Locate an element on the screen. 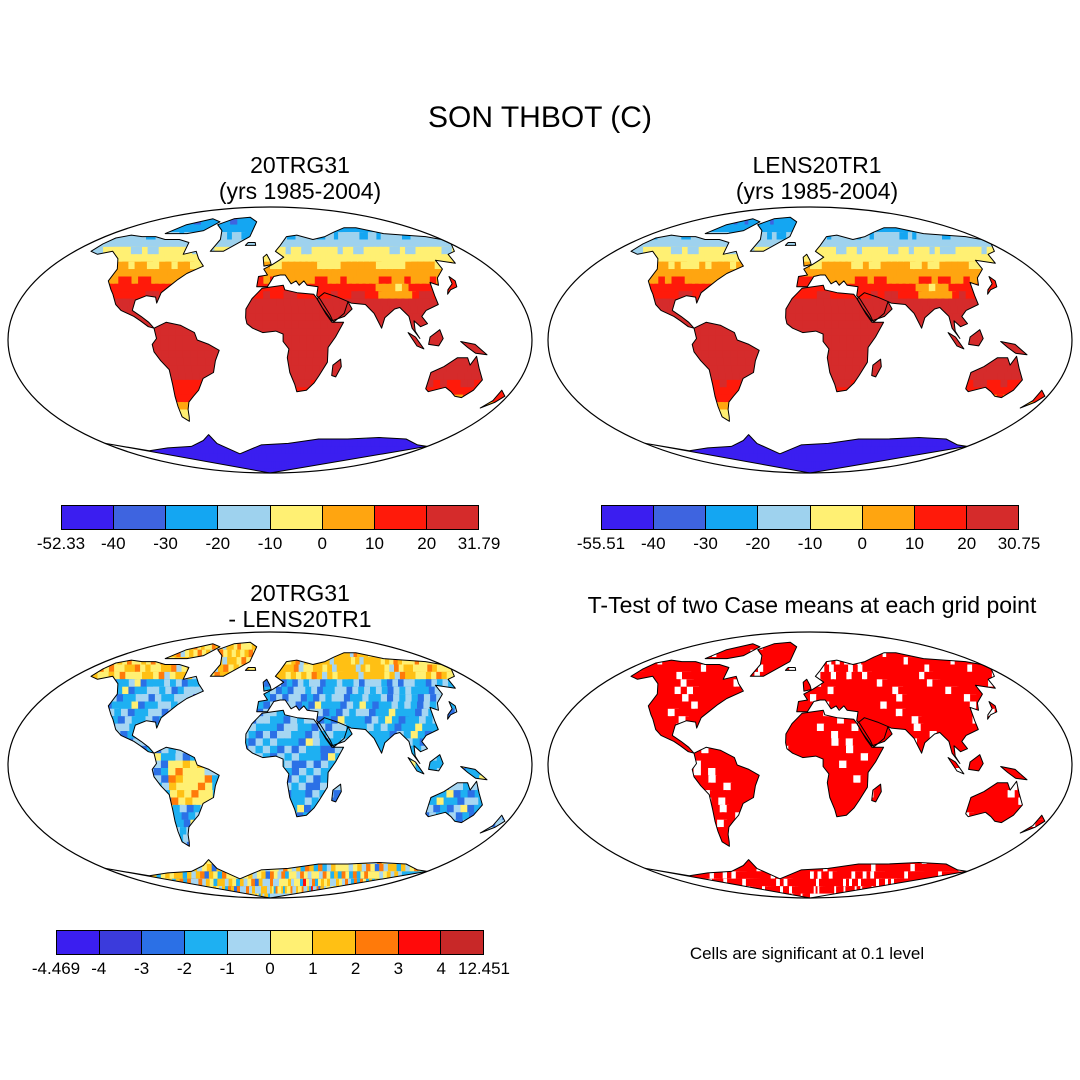 This screenshot has height=1080, width=1080. significance-note: Cells are significant at 0.1 level is located at coordinates (807, 953).